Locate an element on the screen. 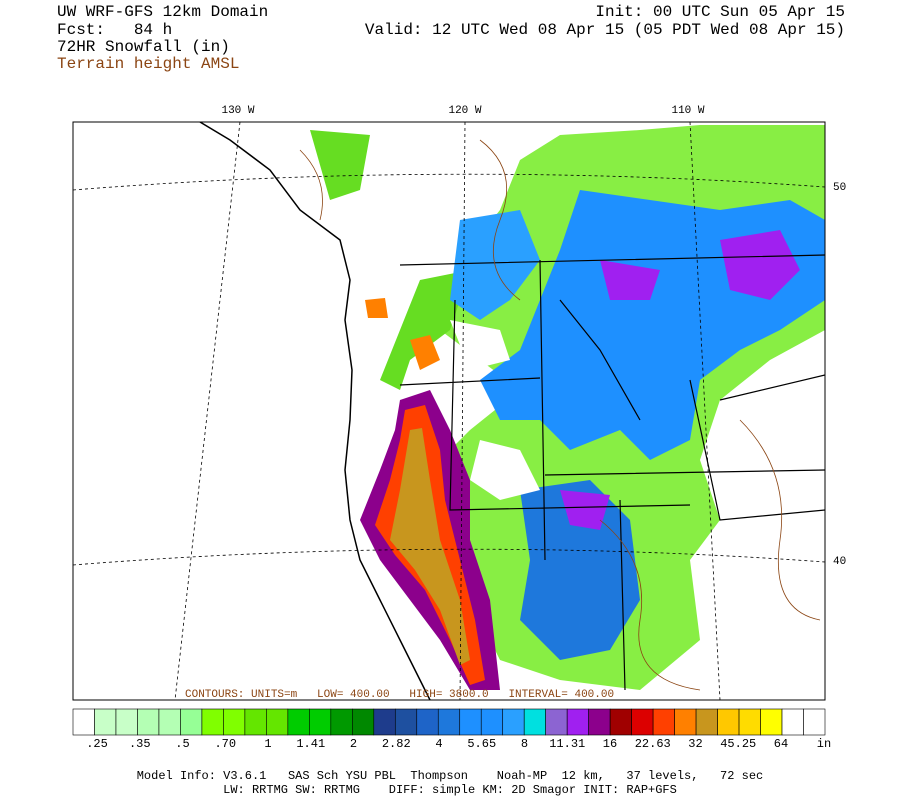 The height and width of the screenshot is (800, 900). snow-spot is located at coordinates (402, 334).